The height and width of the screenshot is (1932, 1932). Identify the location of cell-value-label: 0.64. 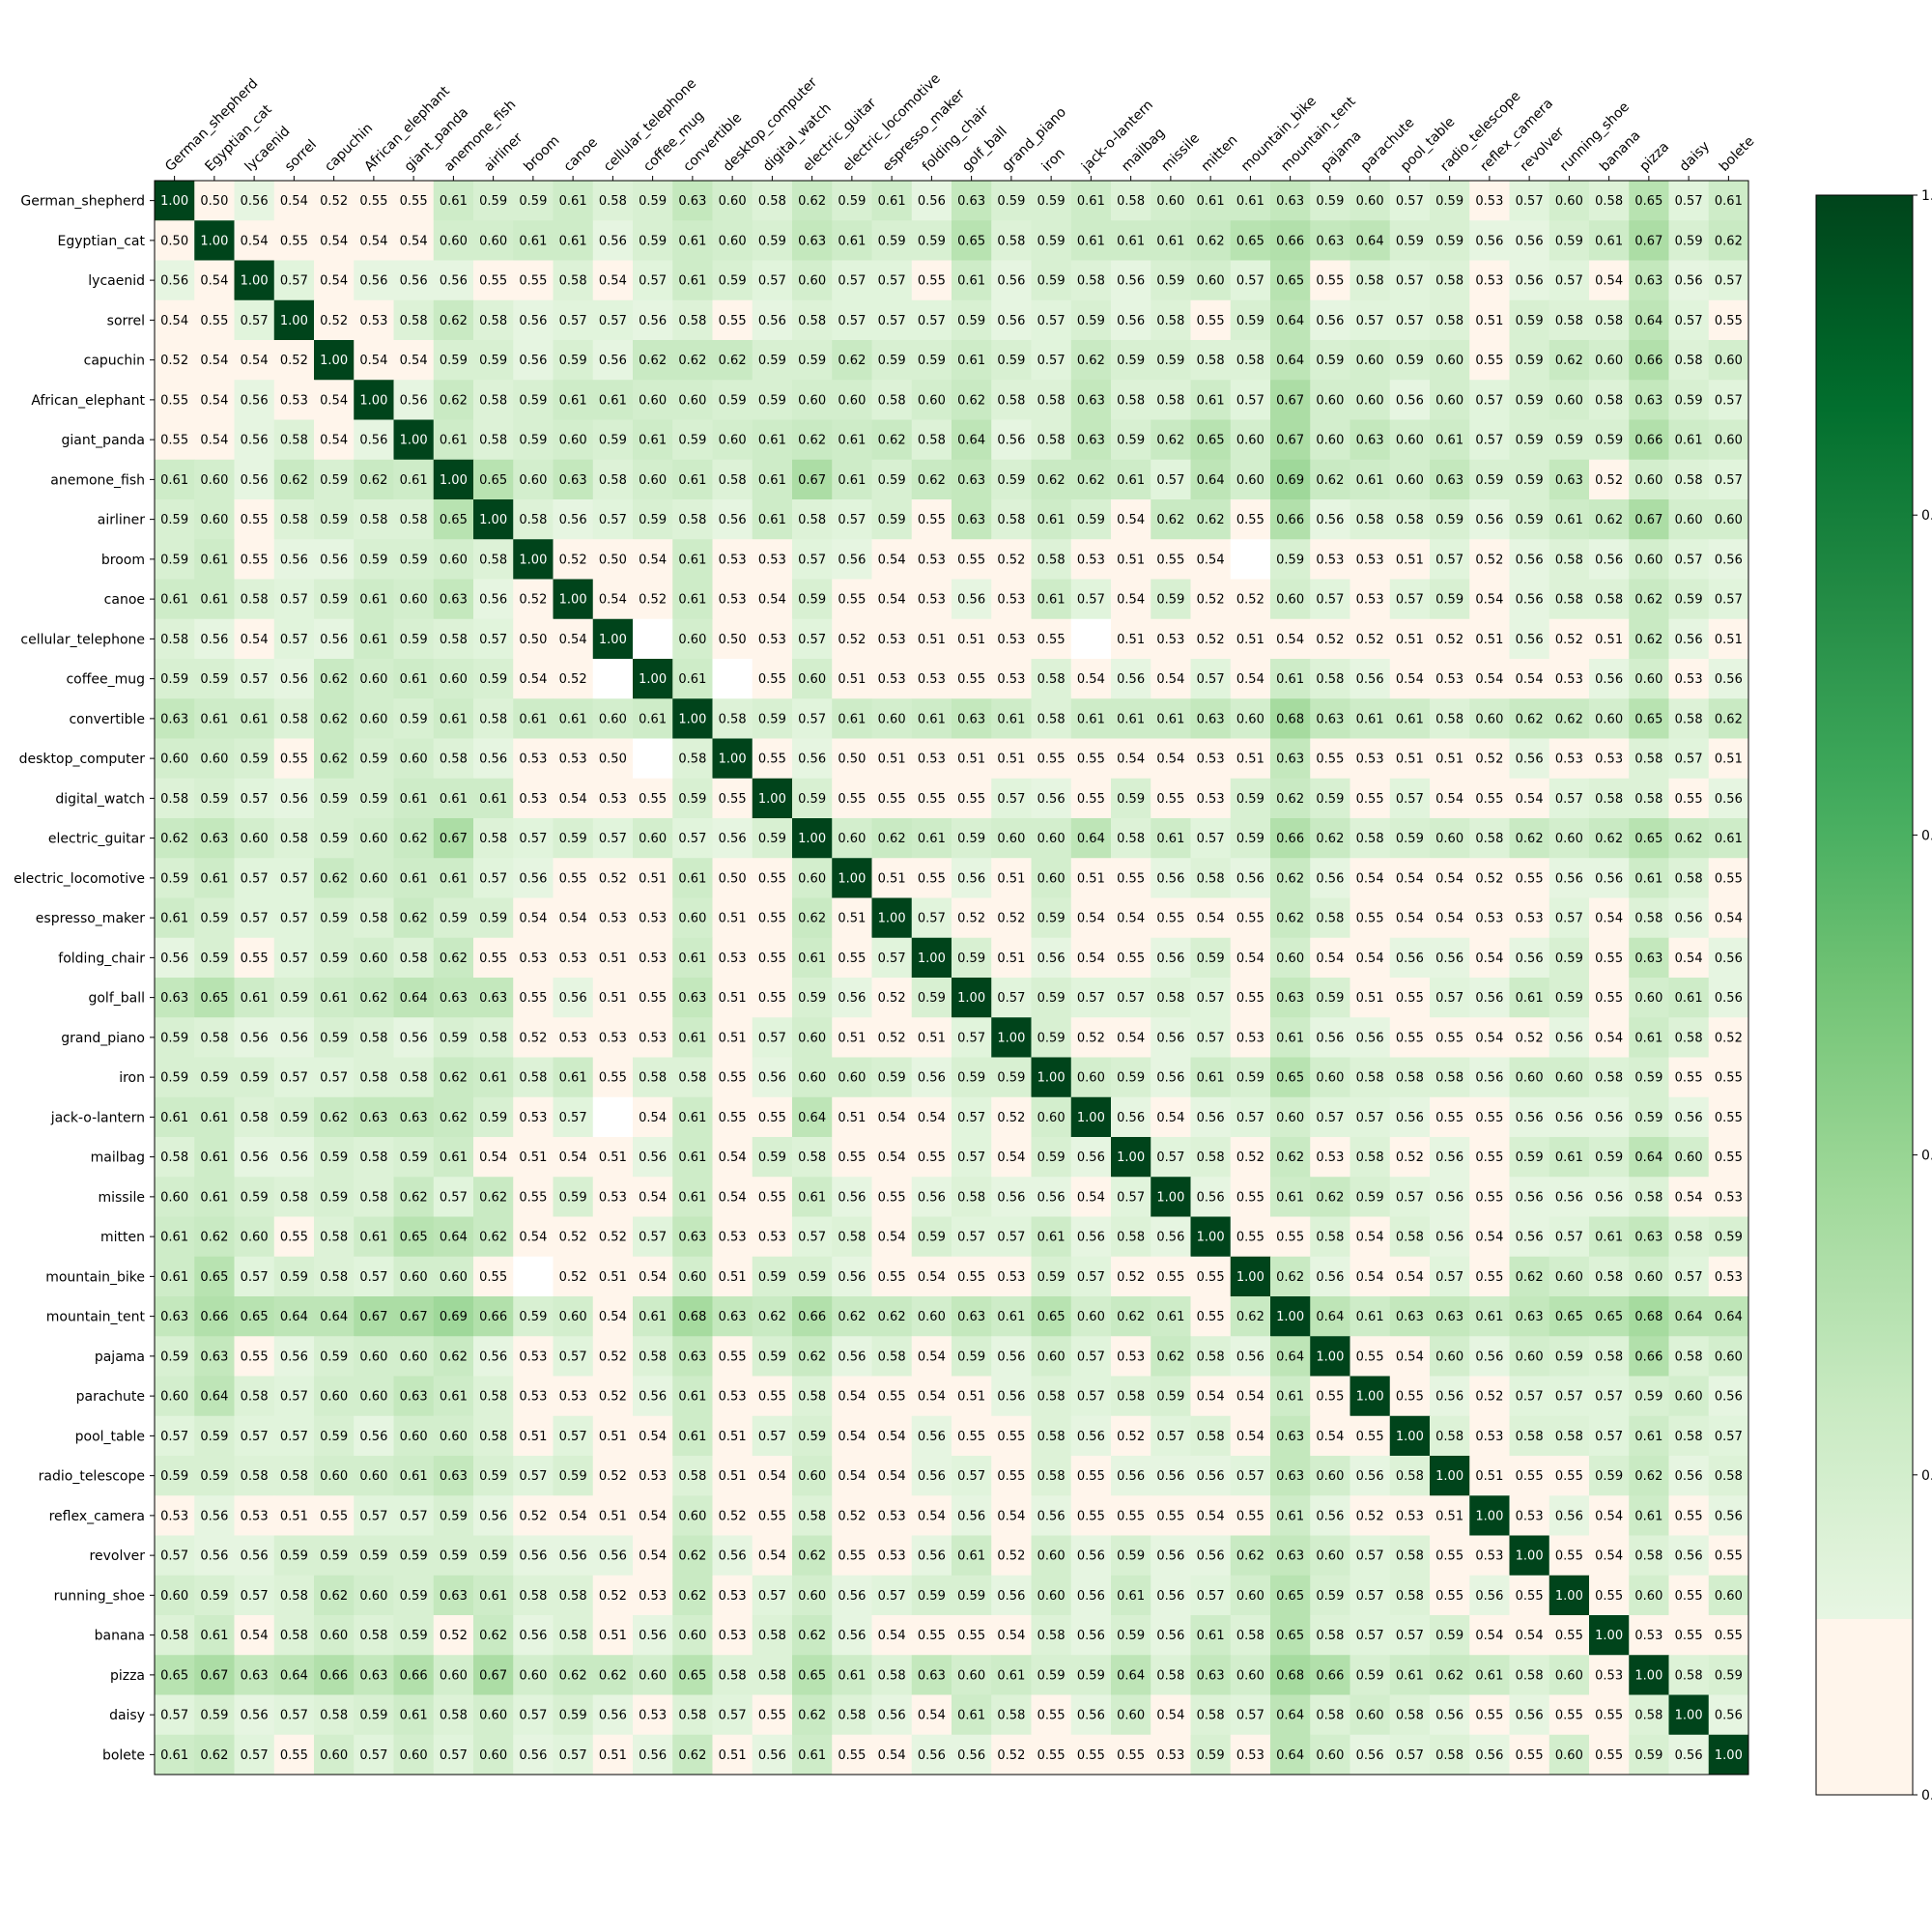
(1290, 361).